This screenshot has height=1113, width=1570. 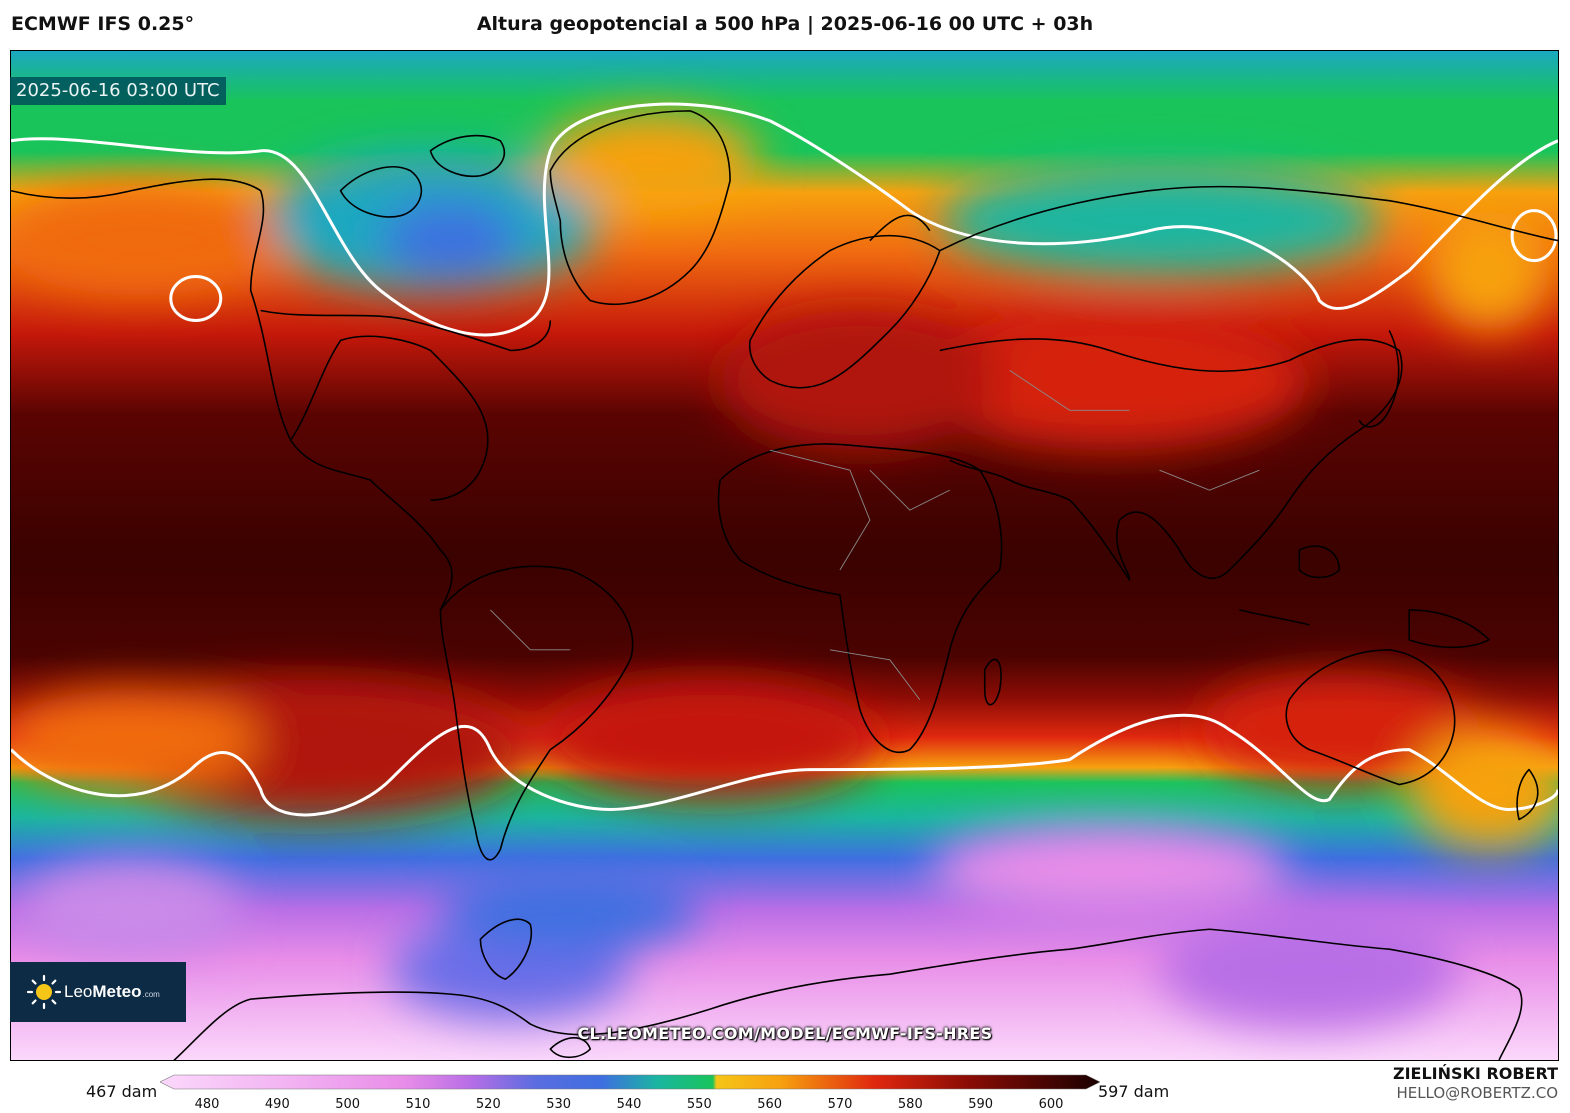 I want to click on model-name: ECMWF IFS 0.25°, so click(x=103, y=24).